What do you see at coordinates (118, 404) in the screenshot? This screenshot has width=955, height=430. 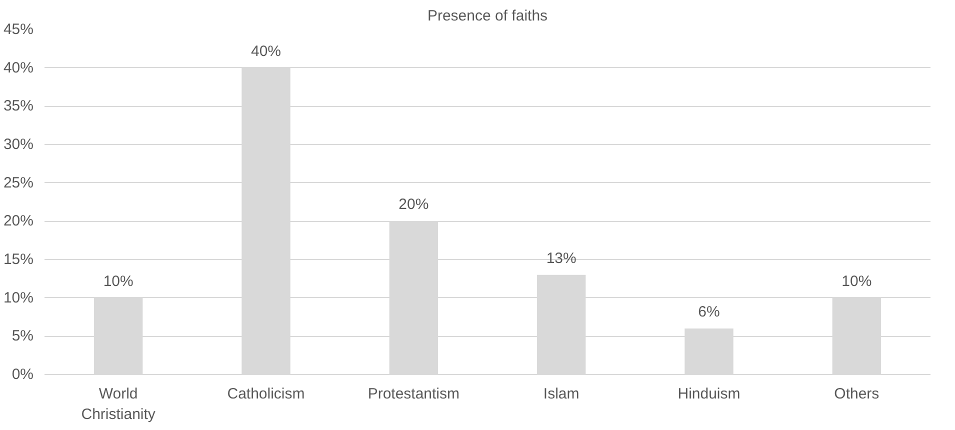 I see `x-tick-label: World Christianity` at bounding box center [118, 404].